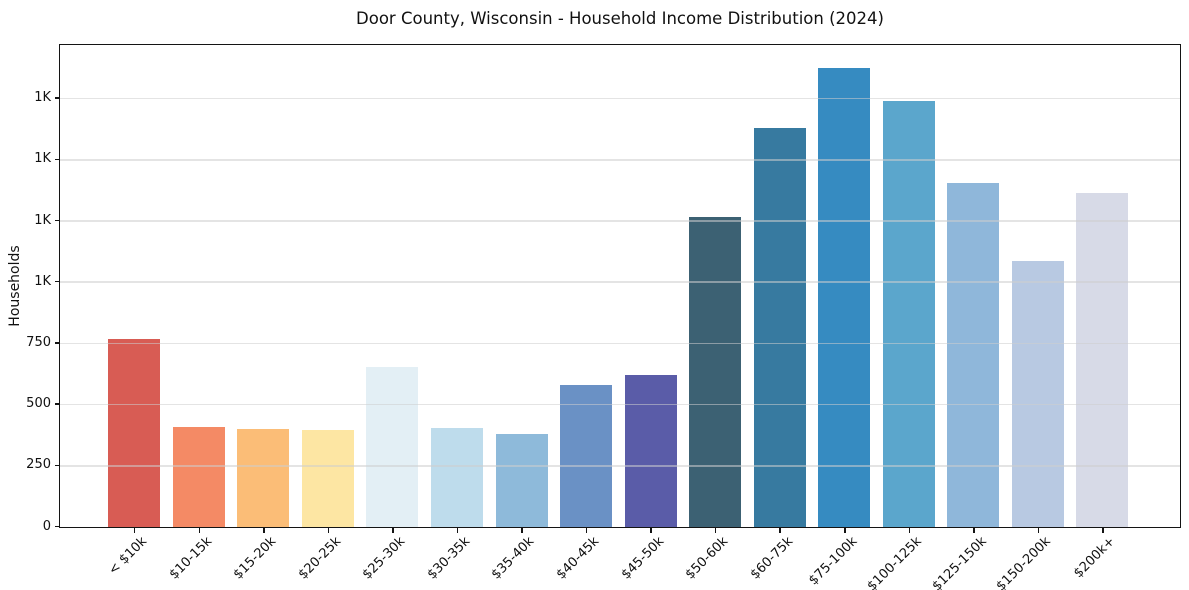  Describe the element at coordinates (190, 558) in the screenshot. I see `x-tick-label: $10-15k` at that location.